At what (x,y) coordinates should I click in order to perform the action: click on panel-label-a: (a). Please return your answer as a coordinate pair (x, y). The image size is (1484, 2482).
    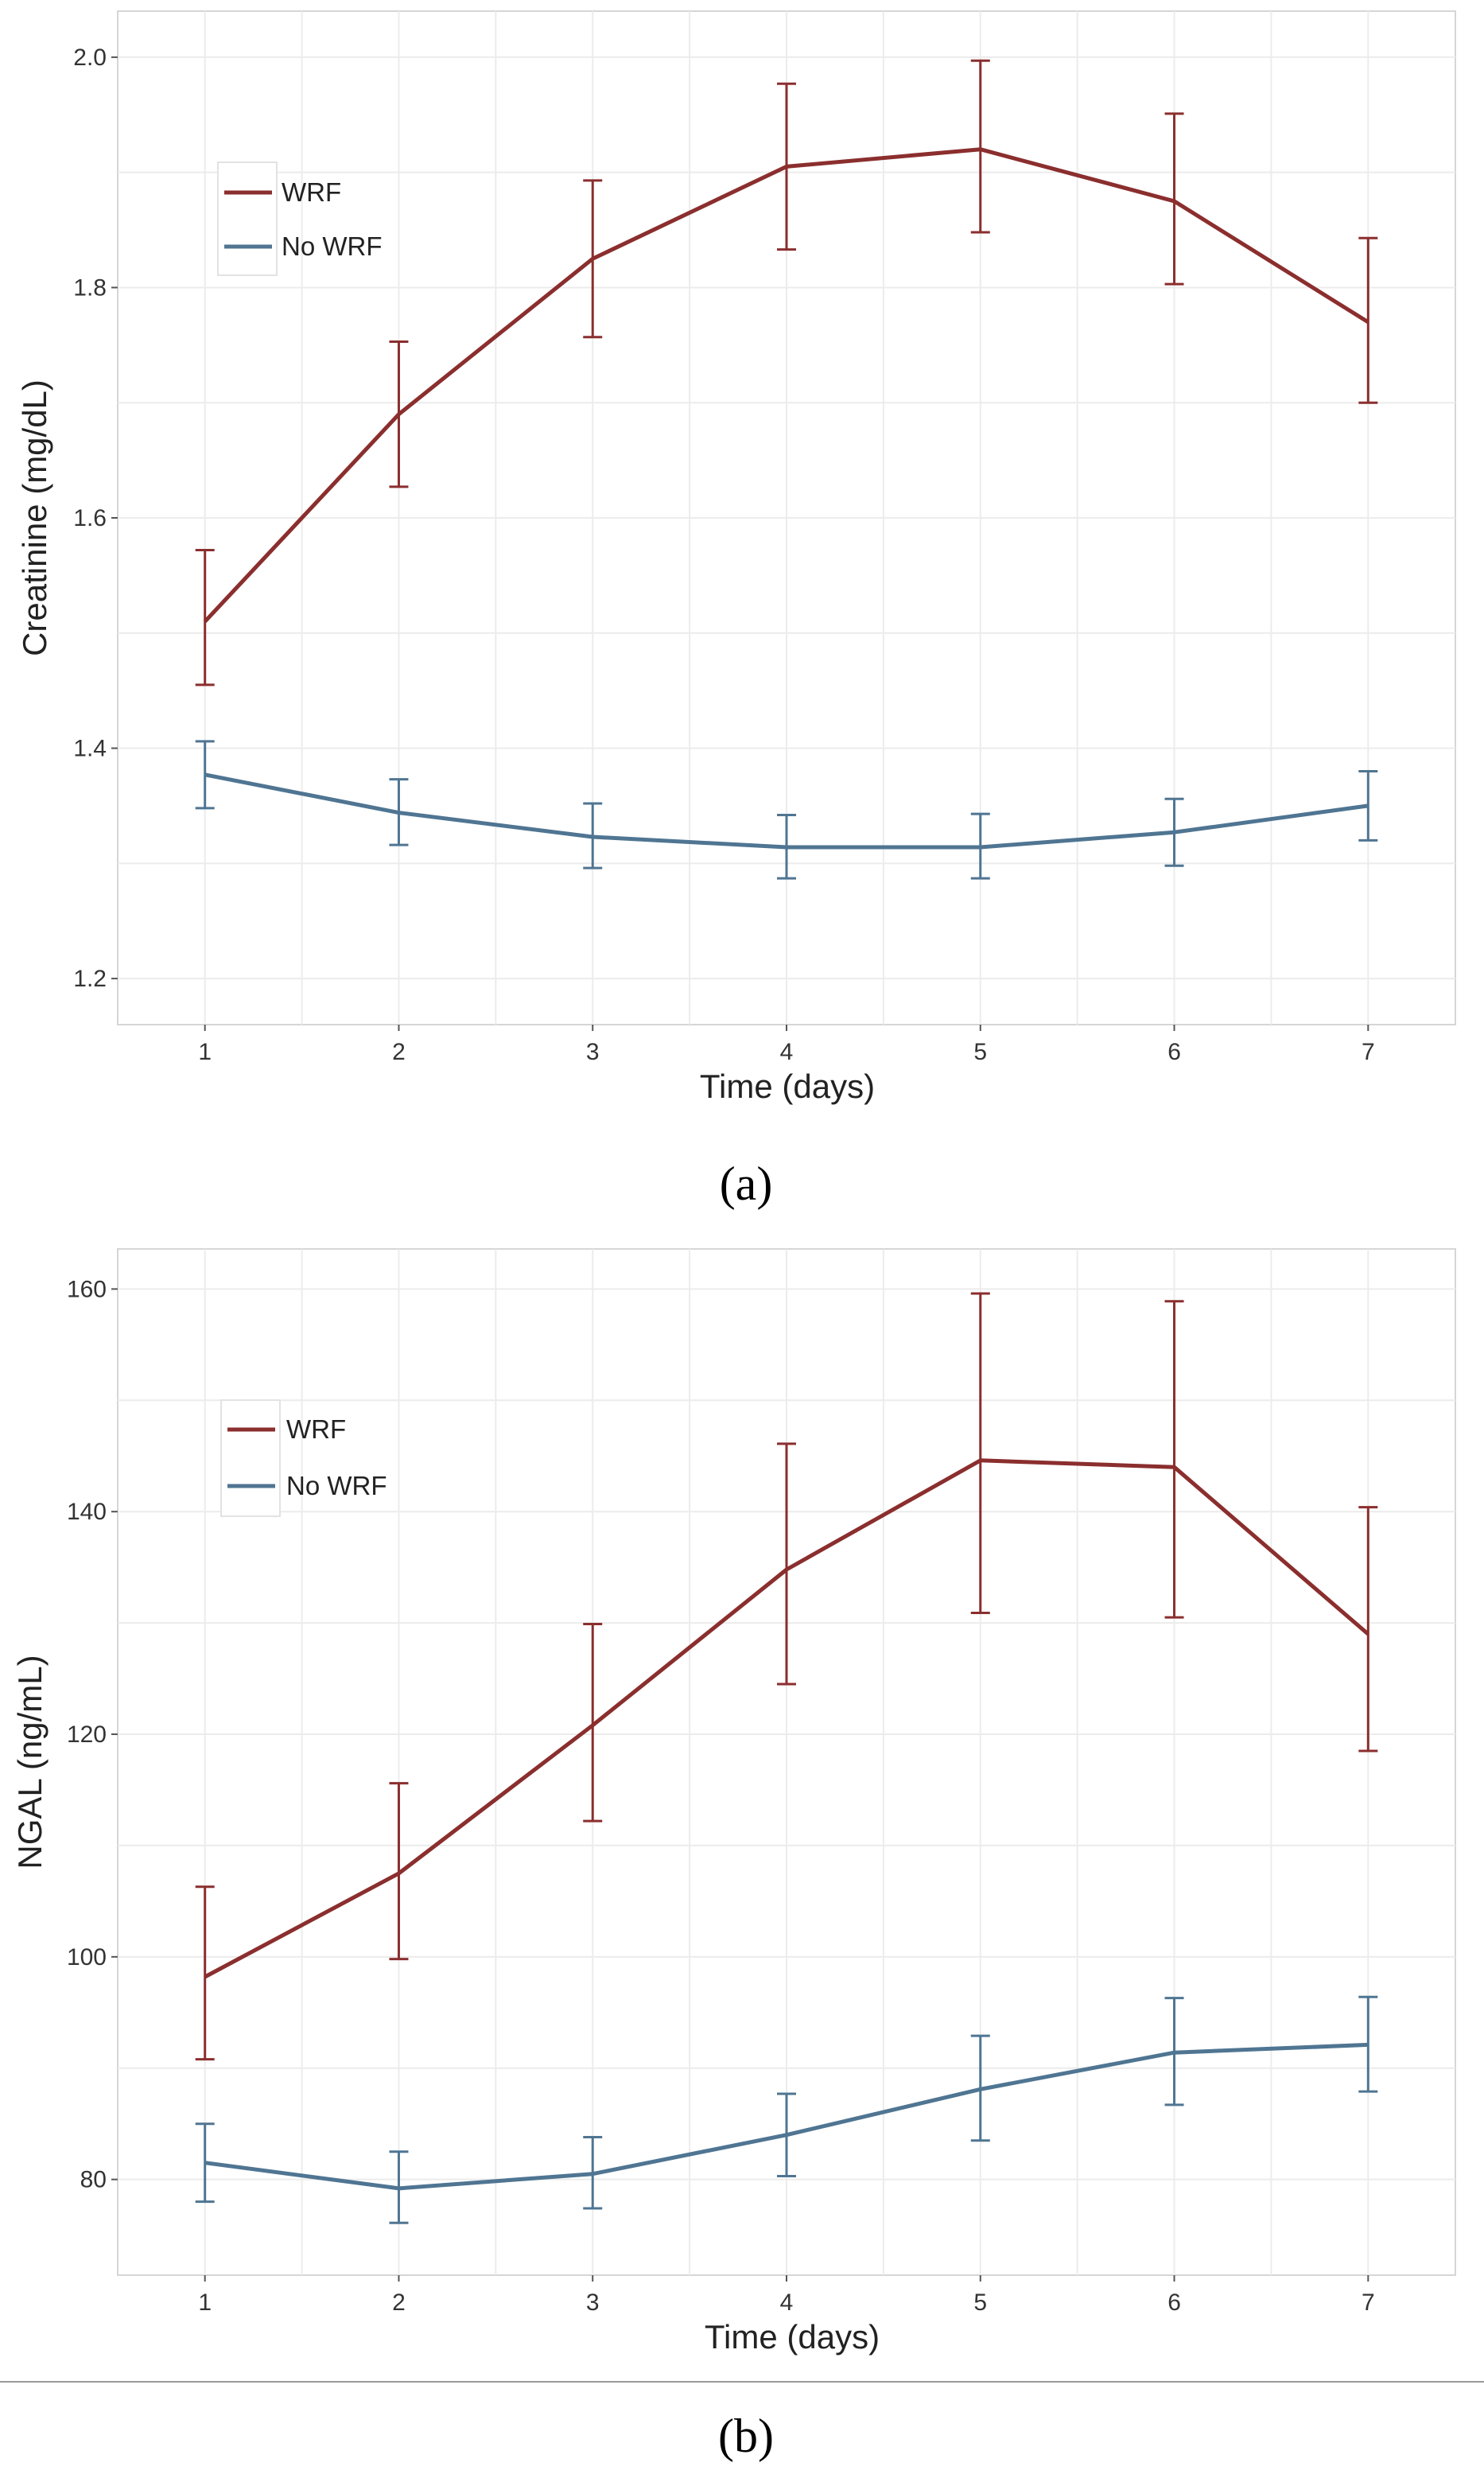
    Looking at the image, I should click on (746, 1183).